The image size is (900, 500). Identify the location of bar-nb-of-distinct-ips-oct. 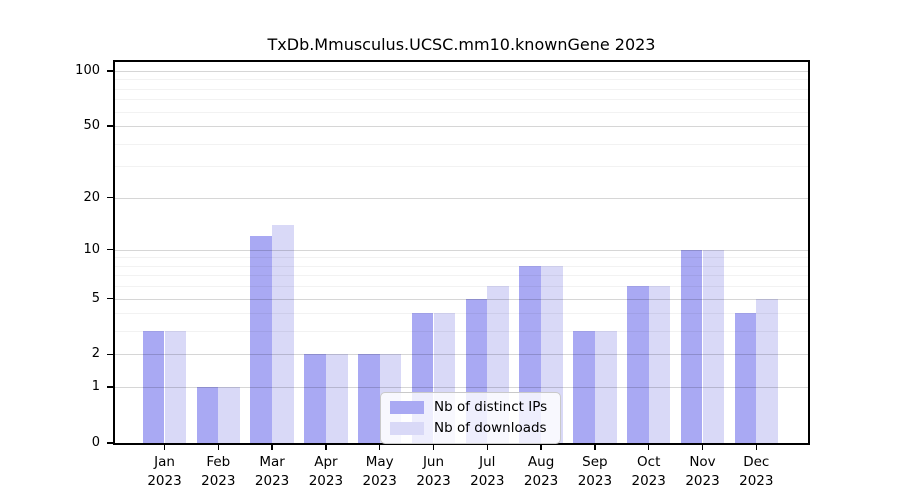
(637, 364).